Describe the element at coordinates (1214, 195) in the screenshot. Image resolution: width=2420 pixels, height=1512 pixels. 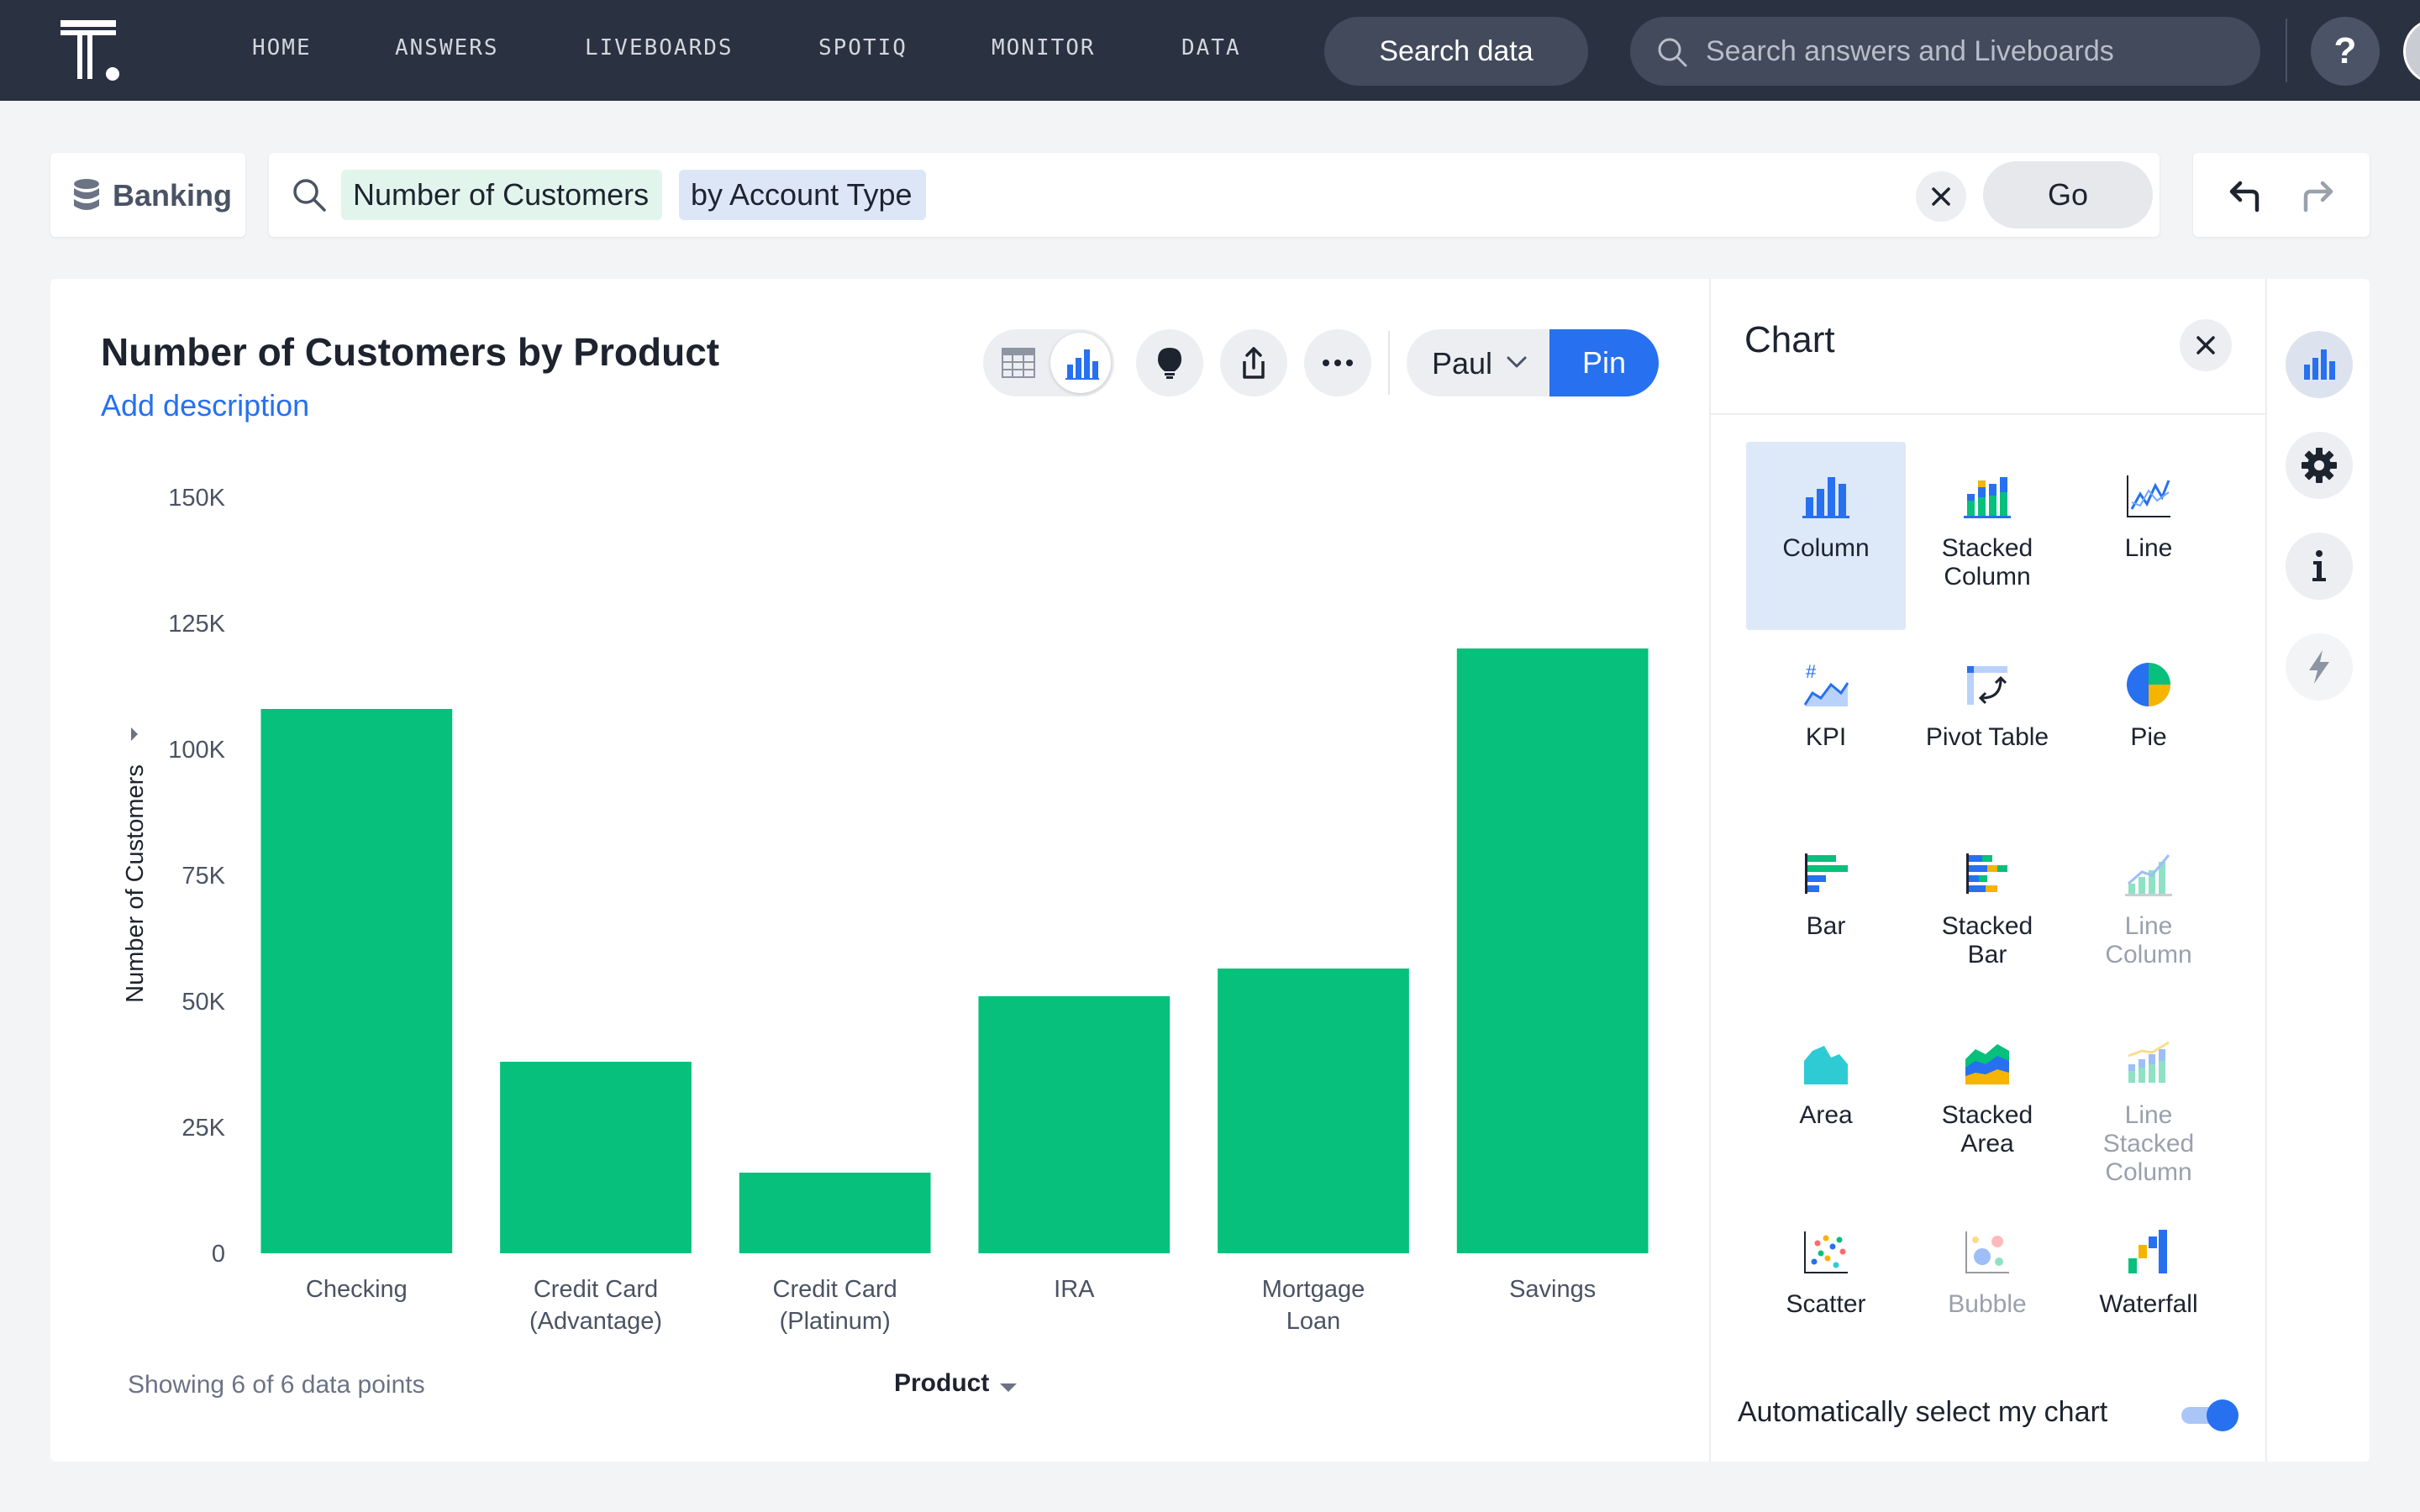
I see `answer-search-bar: Number of Customers by Account Type Go` at that location.